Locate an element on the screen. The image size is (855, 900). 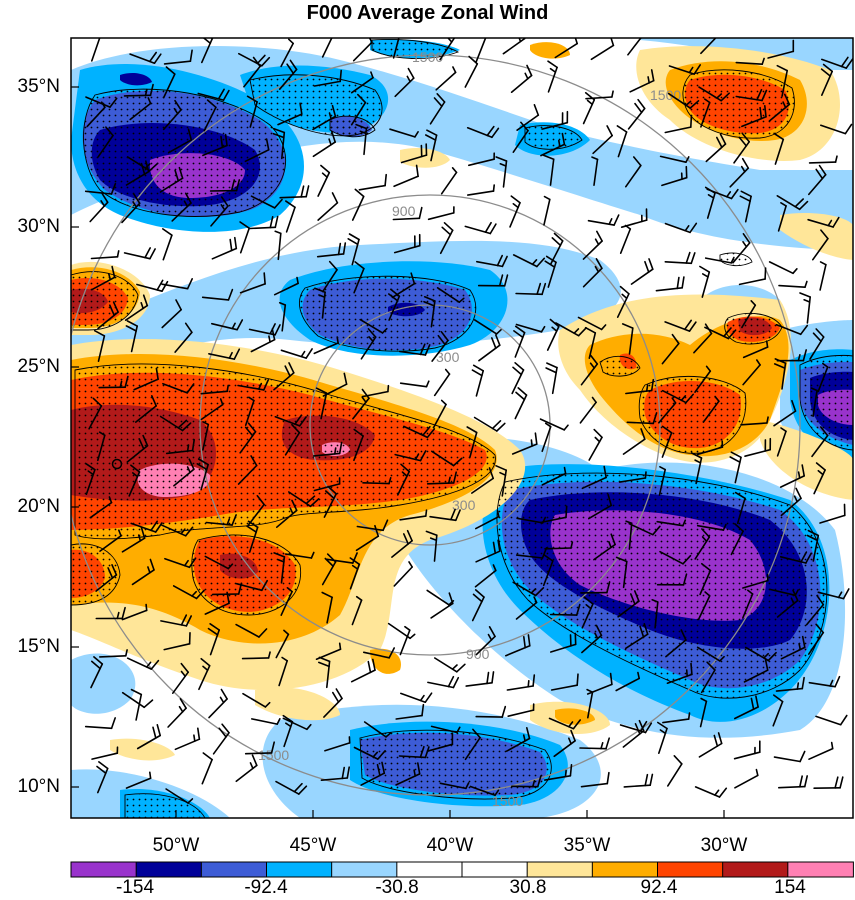
latitude-label: 10°N is located at coordinates (38, 786).